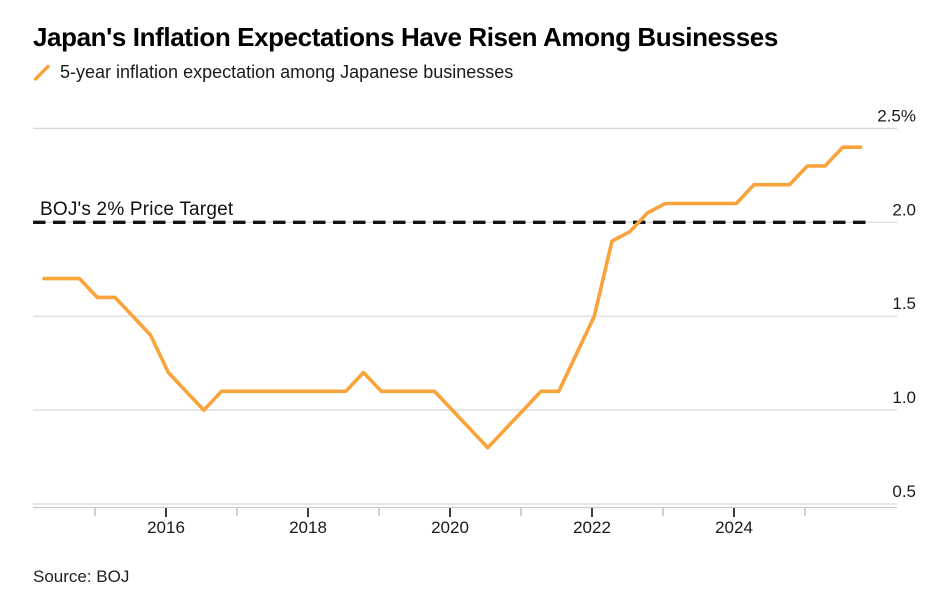 This screenshot has height=602, width=945. What do you see at coordinates (166, 527) in the screenshot?
I see `x-axis-label: 2016` at bounding box center [166, 527].